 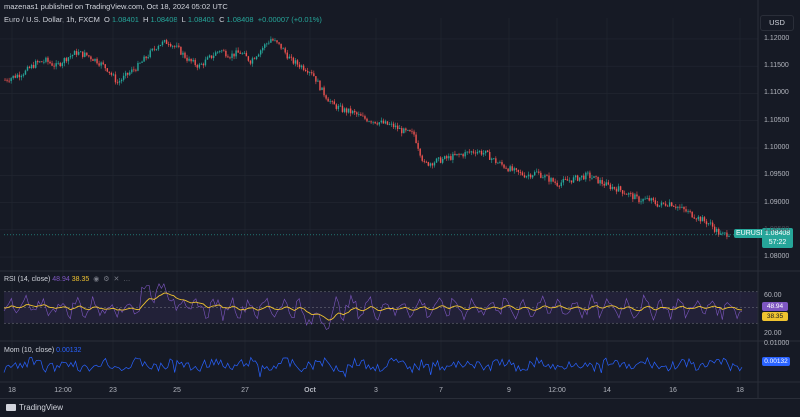 What do you see at coordinates (373, 306) in the screenshot?
I see `rsi-line` at bounding box center [373, 306].